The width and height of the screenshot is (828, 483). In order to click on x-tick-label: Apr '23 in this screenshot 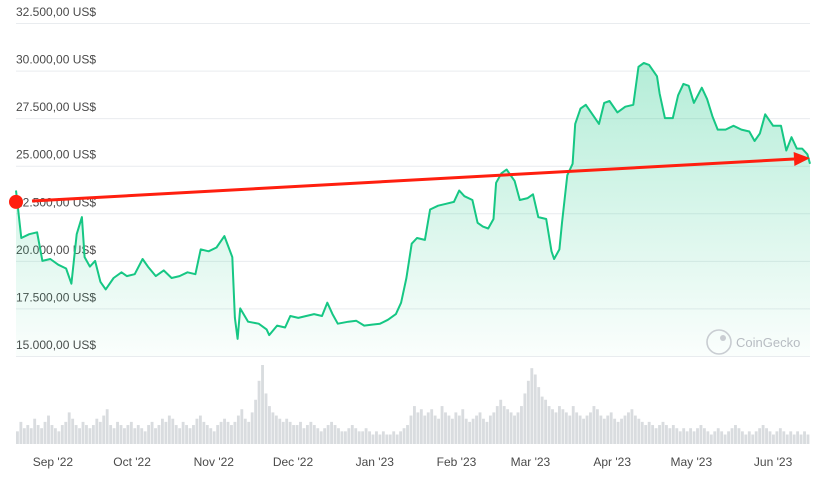, I will do `click(612, 462)`.